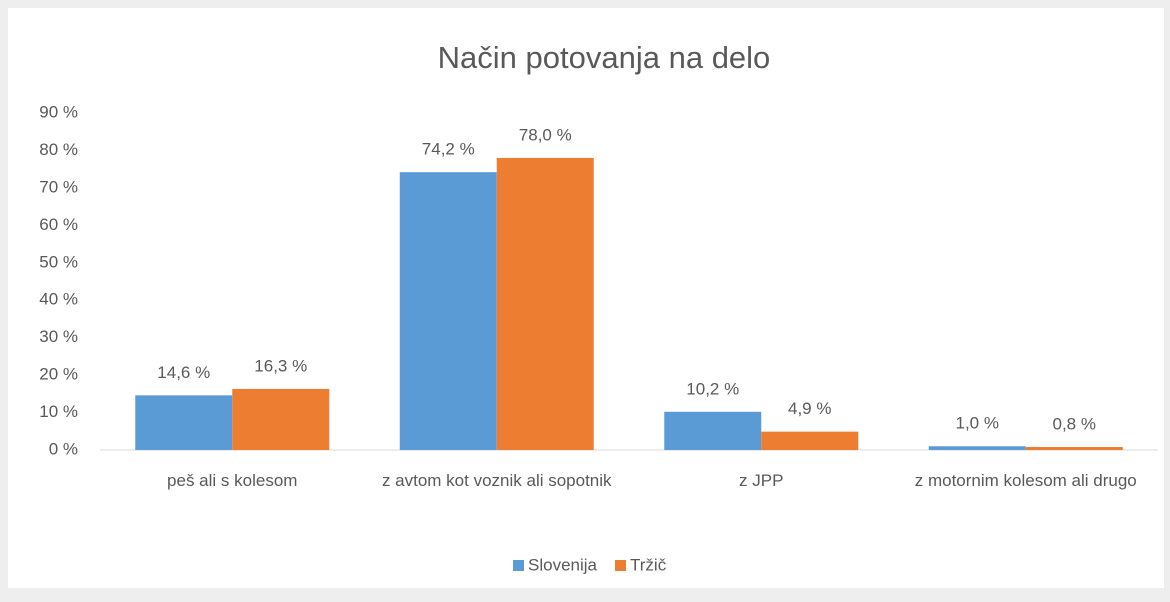 The image size is (1170, 602). What do you see at coordinates (563, 564) in the screenshot?
I see `legend-label: Slovenija` at bounding box center [563, 564].